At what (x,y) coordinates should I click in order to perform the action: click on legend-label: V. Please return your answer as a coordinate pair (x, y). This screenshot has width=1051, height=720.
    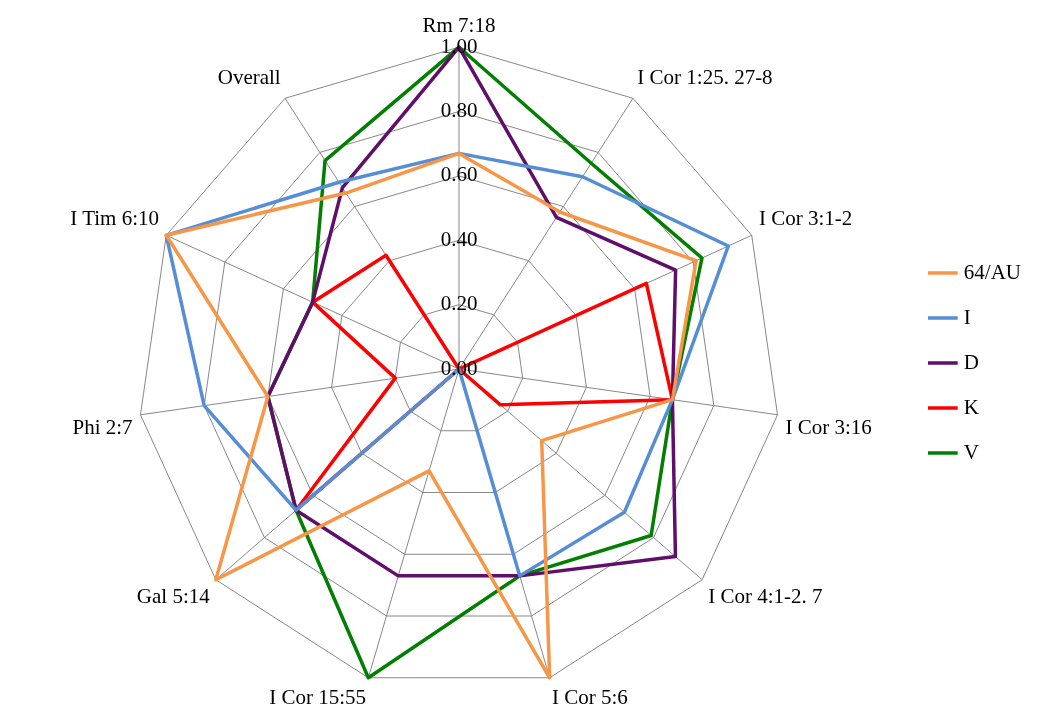
    Looking at the image, I should click on (971, 451).